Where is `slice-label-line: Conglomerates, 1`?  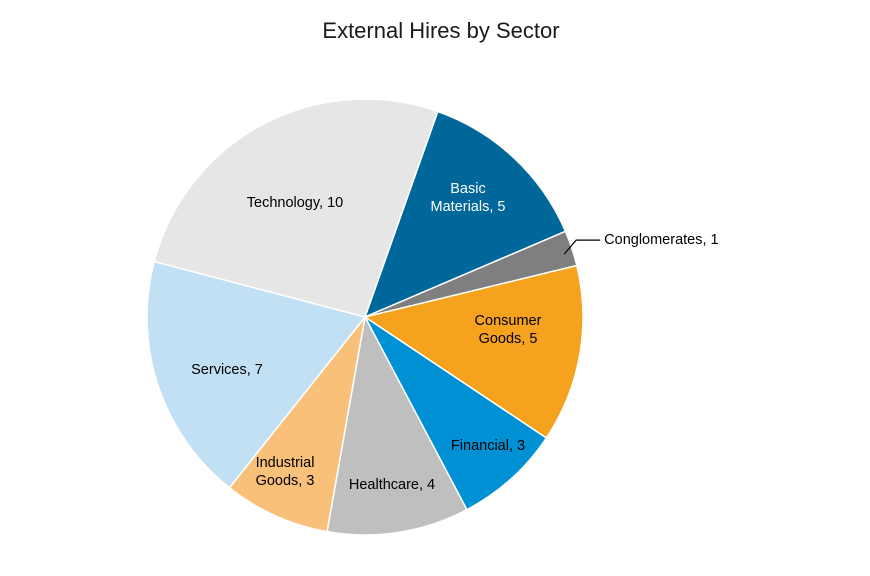
slice-label-line: Conglomerates, 1 is located at coordinates (661, 240).